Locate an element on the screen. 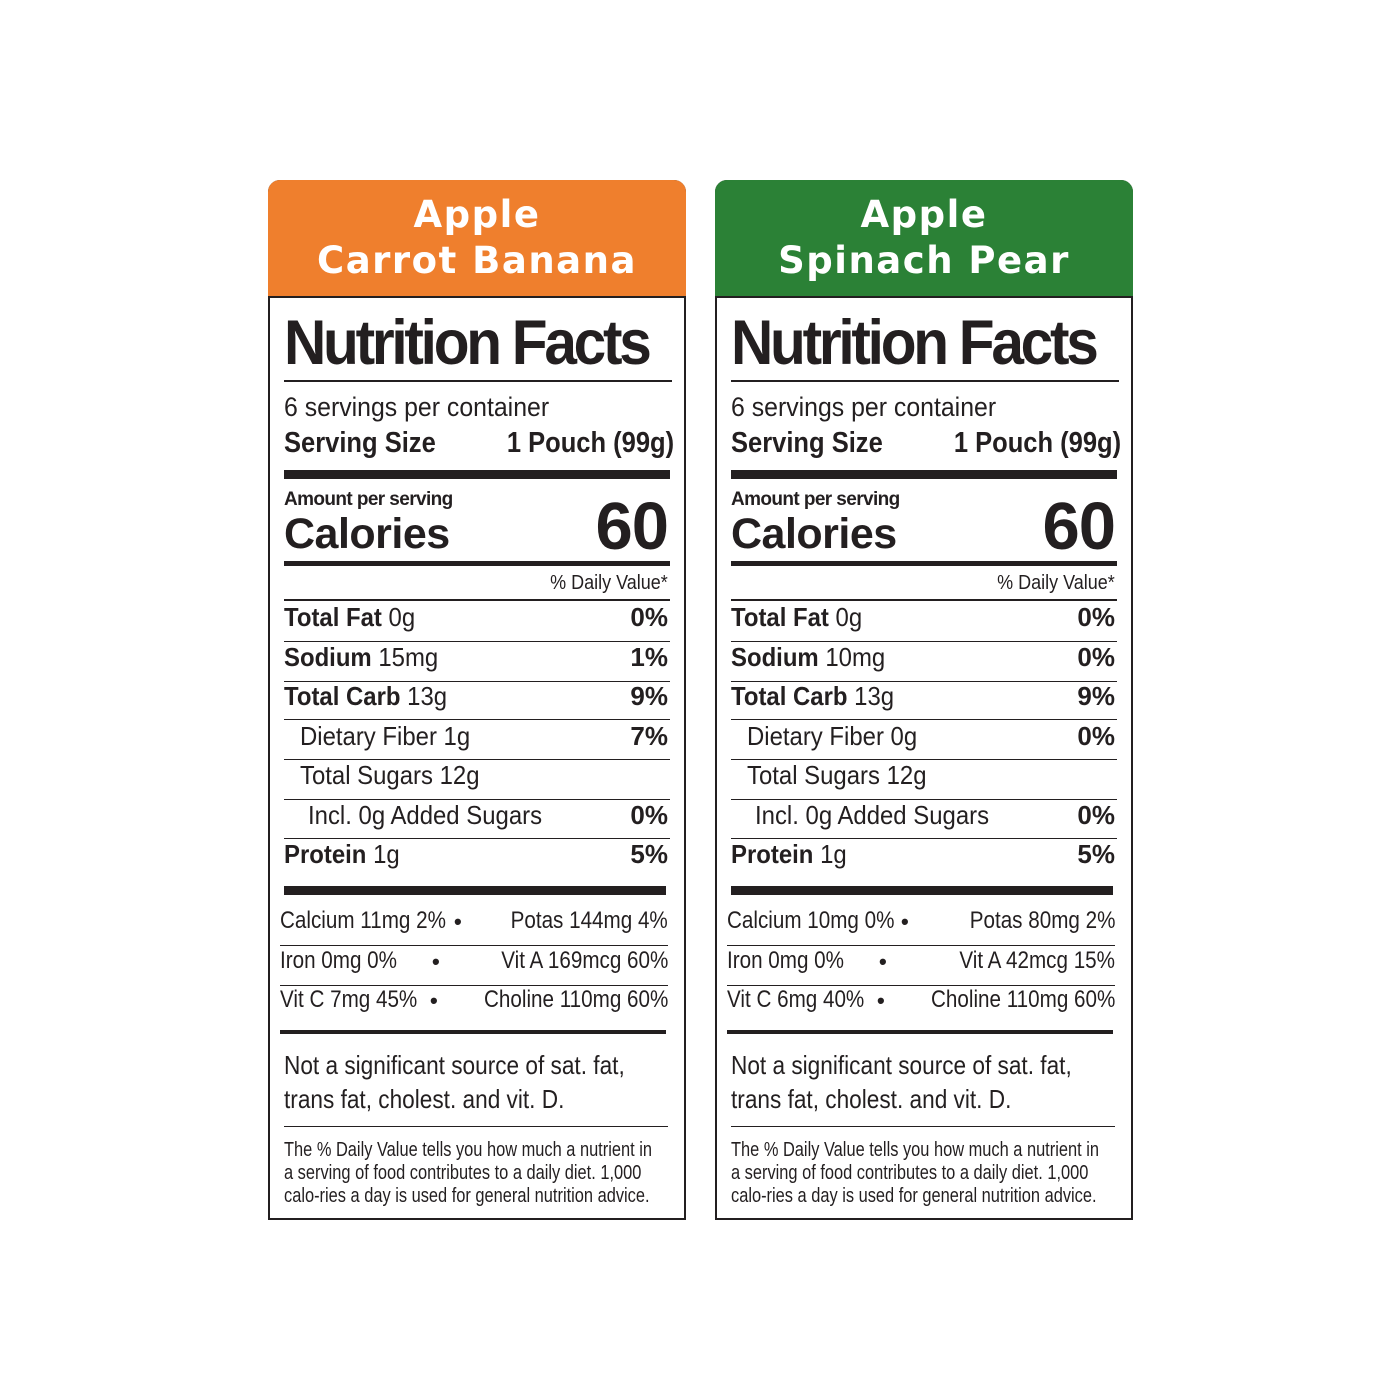 The width and height of the screenshot is (1400, 1400). product-banner: Apple Spinach Pear is located at coordinates (924, 239).